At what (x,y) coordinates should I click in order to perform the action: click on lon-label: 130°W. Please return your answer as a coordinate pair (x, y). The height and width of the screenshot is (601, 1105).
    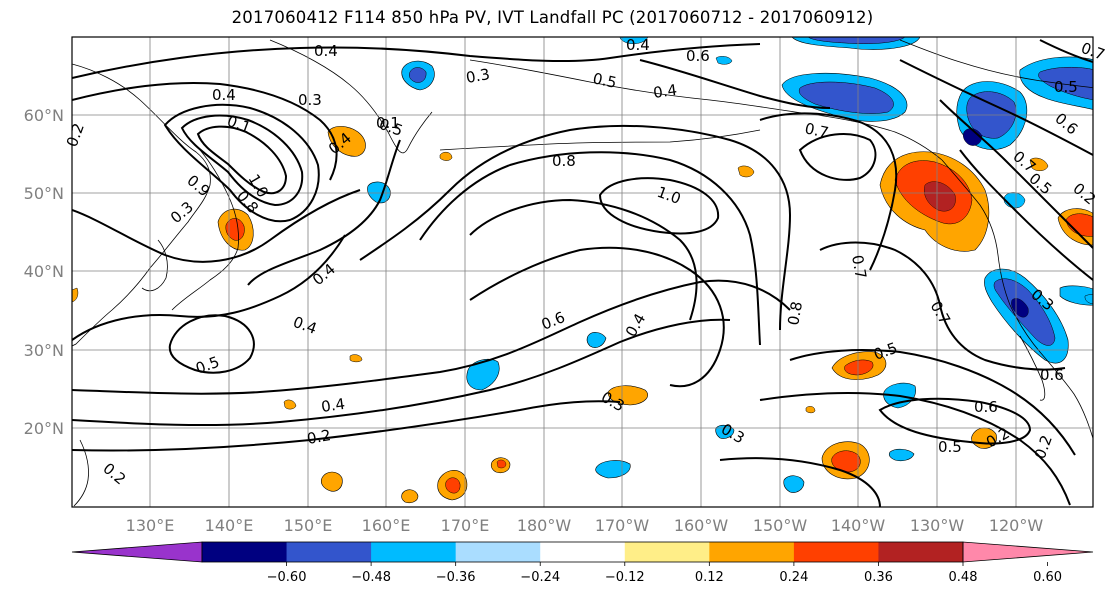
    Looking at the image, I should click on (937, 525).